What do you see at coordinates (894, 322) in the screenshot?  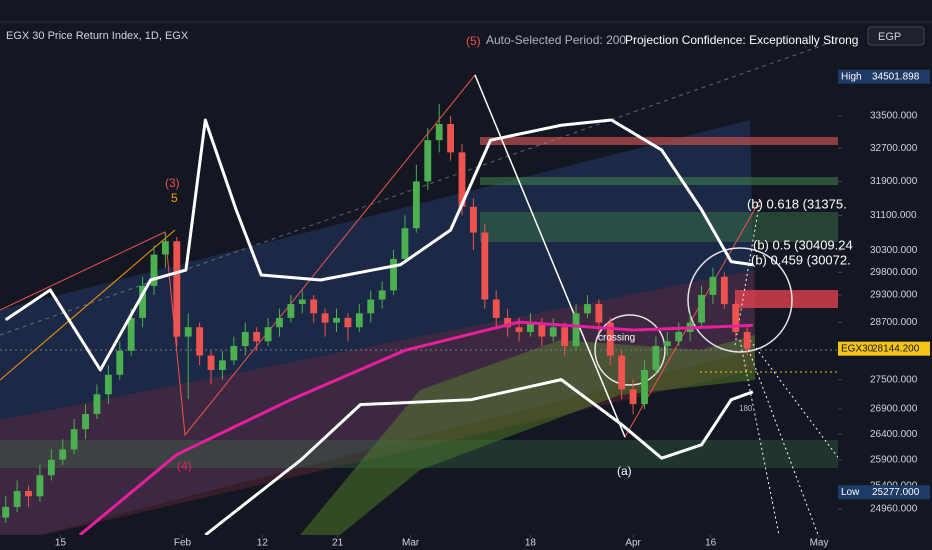 I see `y-tick-label: 28700.000` at bounding box center [894, 322].